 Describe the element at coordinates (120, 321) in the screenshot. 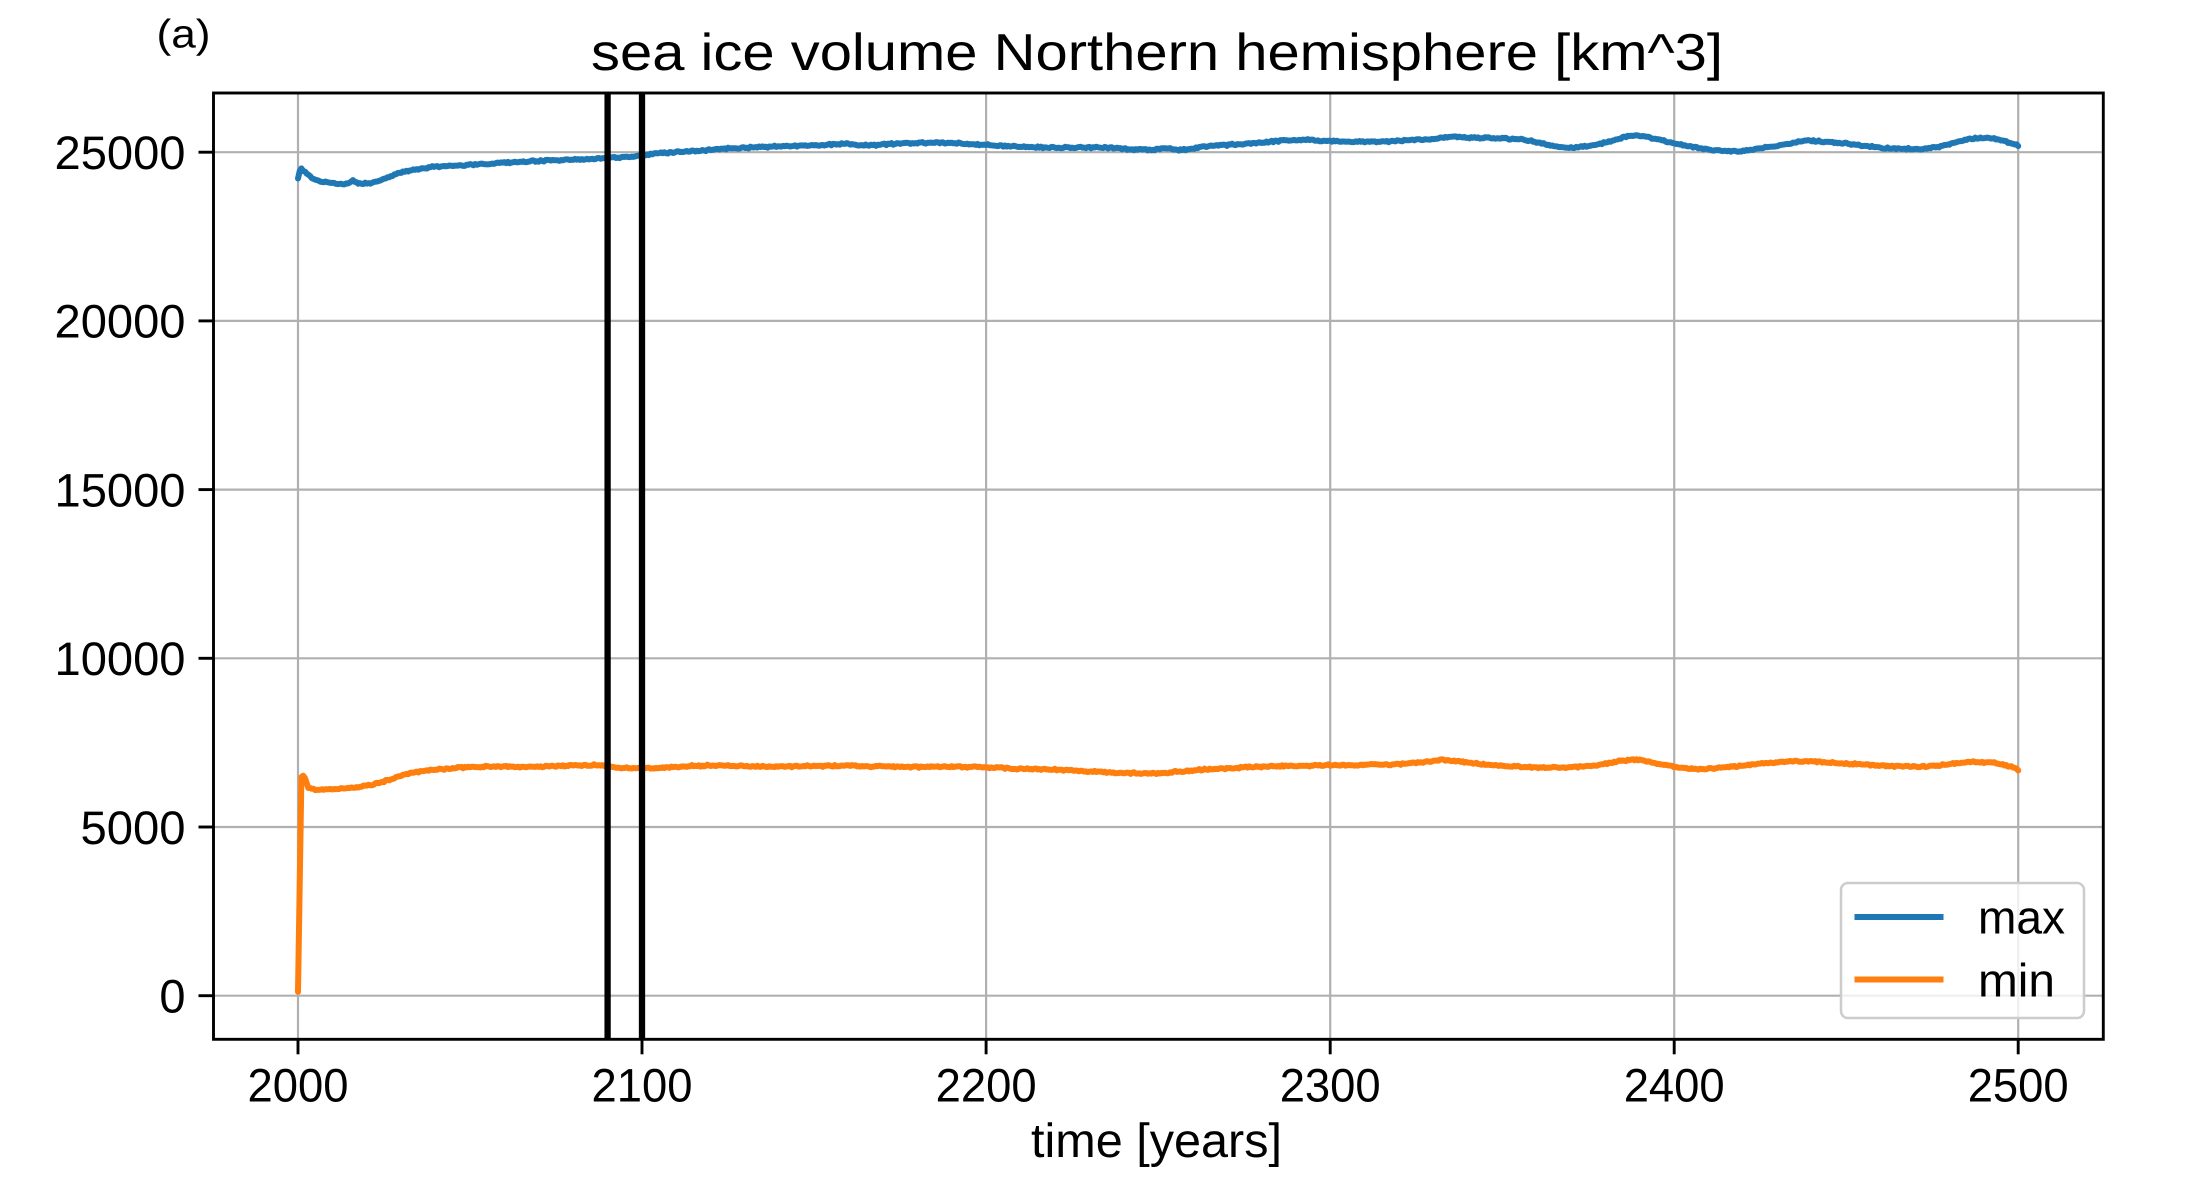

I see `svg-text: 20000` at that location.